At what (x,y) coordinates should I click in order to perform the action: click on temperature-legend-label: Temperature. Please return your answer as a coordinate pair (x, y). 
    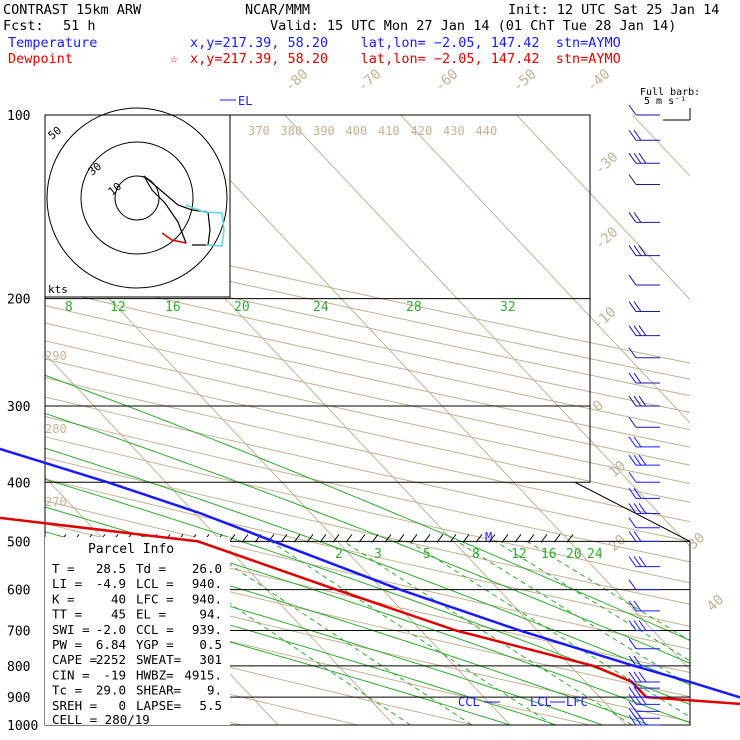
    Looking at the image, I should click on (53, 43).